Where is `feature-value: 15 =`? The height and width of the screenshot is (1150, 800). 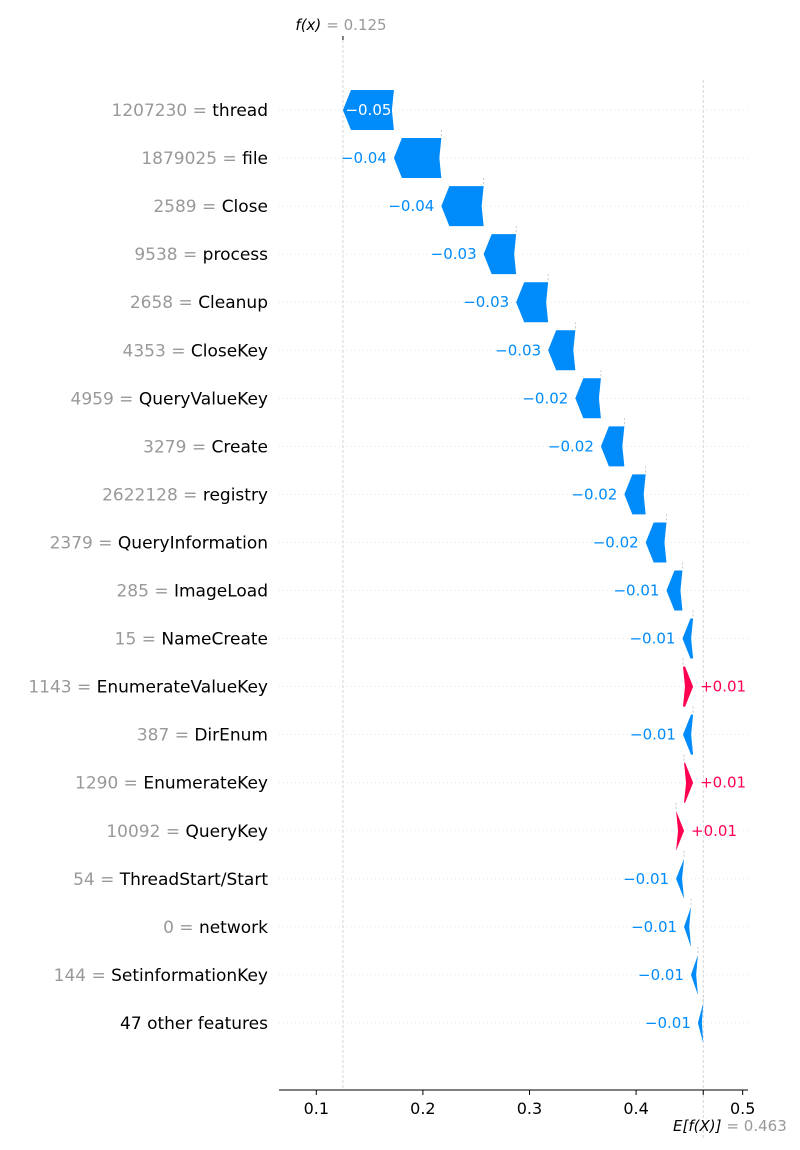 feature-value: 15 = is located at coordinates (138, 640).